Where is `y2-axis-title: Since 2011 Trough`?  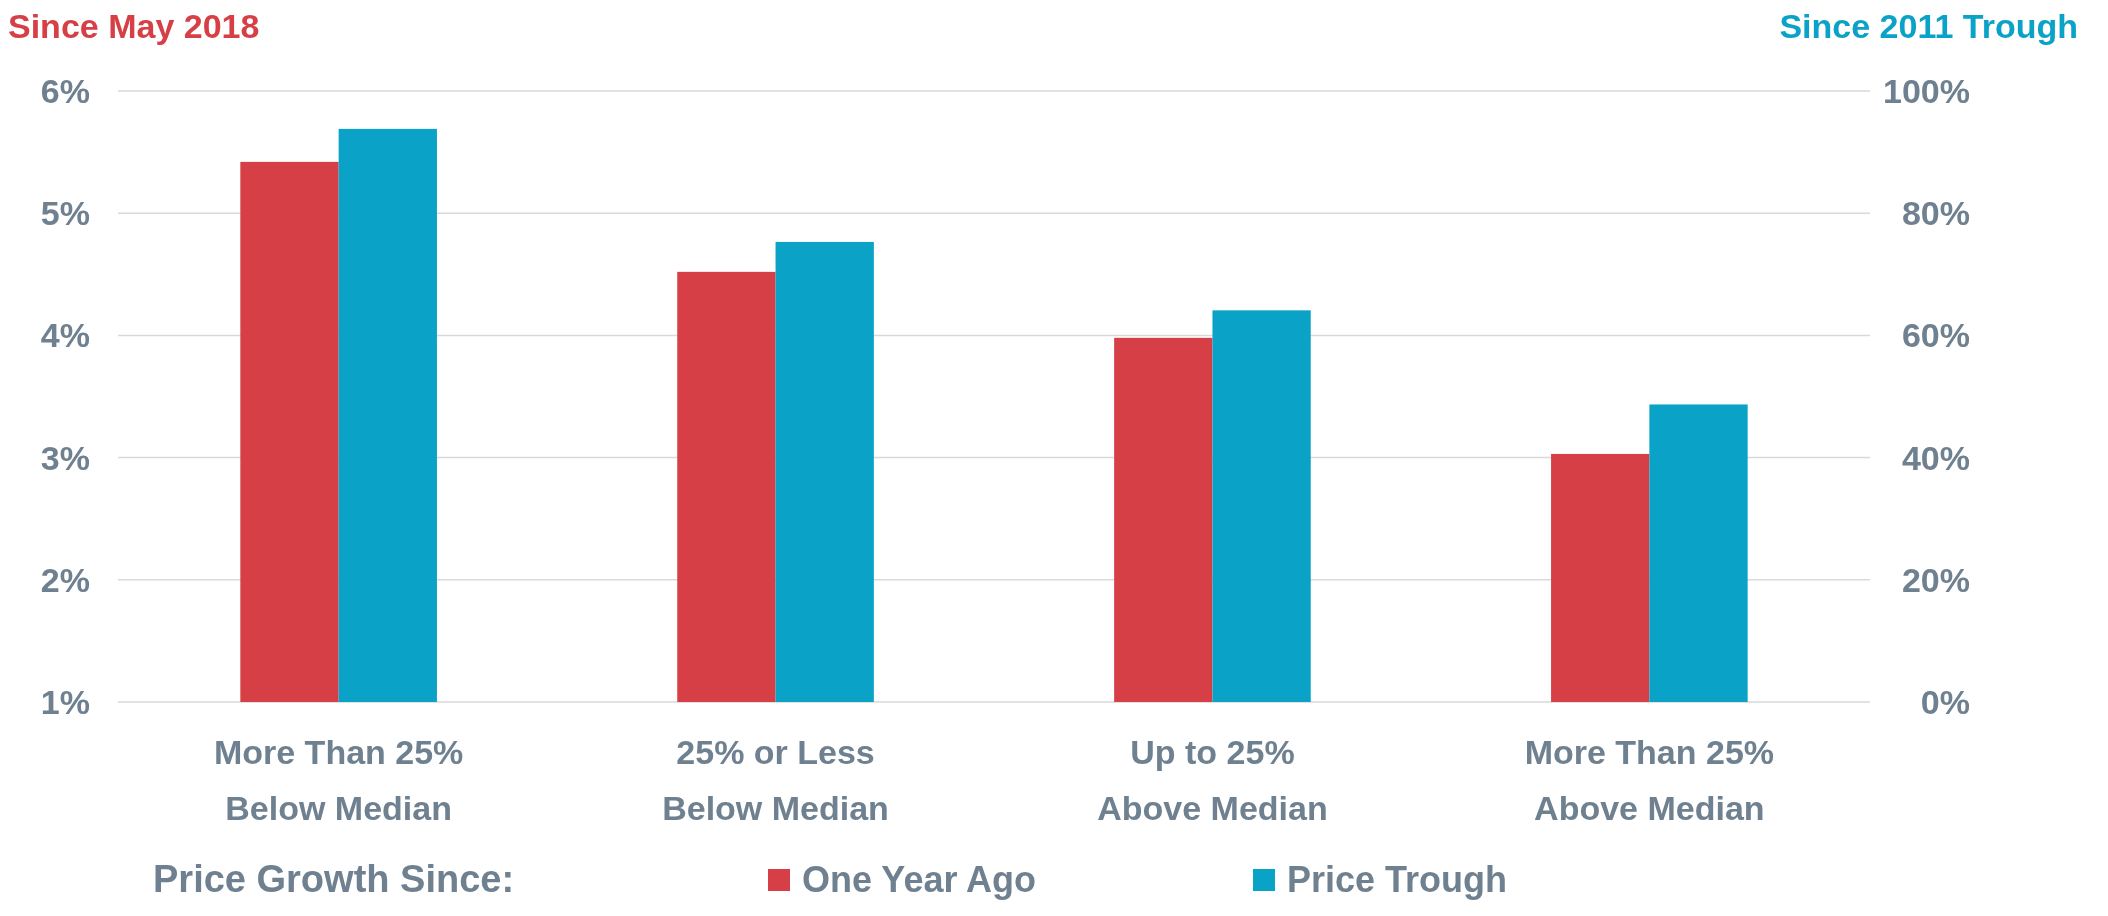 y2-axis-title: Since 2011 Trough is located at coordinates (1928, 26).